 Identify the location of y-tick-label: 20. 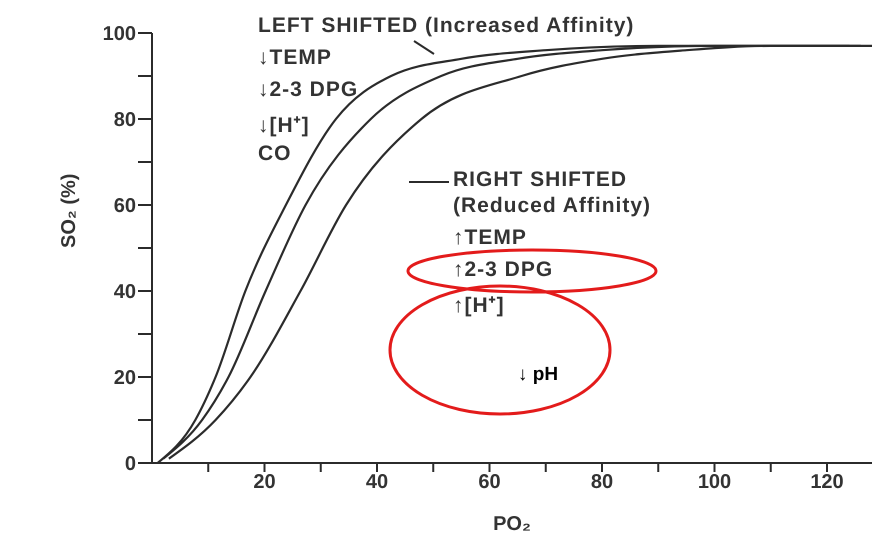
(125, 378).